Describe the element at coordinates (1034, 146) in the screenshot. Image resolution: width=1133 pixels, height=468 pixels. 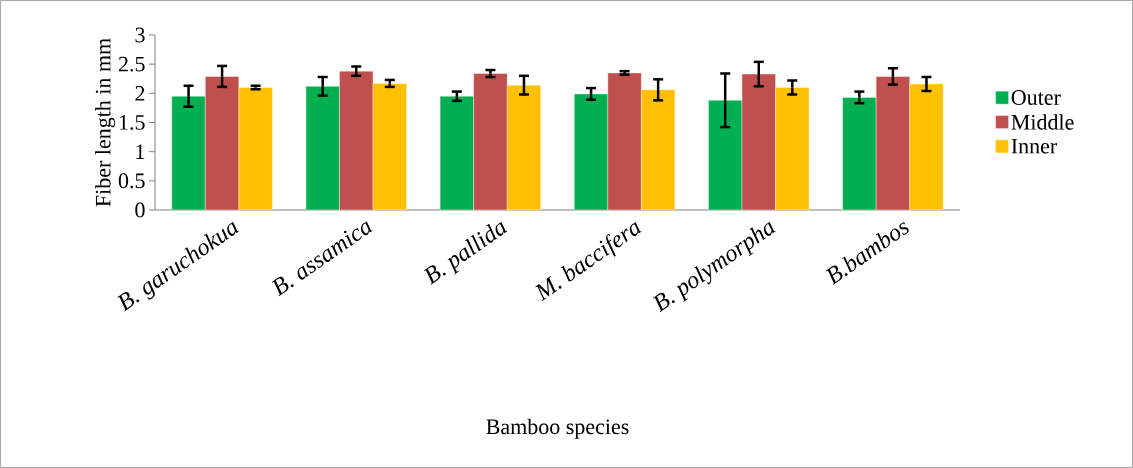
I see `legend-label: Inner` at that location.